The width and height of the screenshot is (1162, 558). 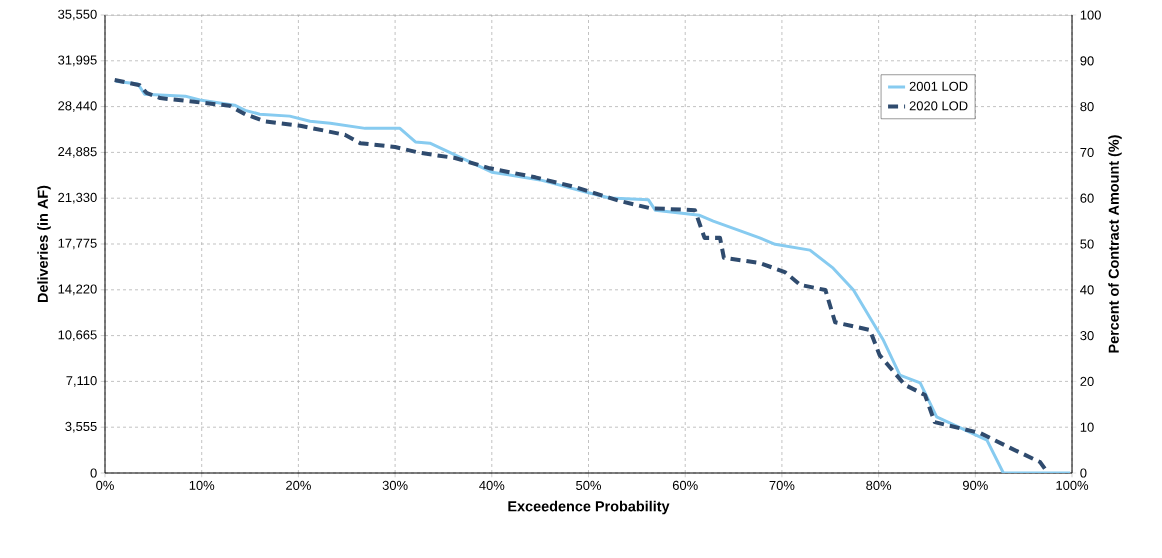 I want to click on y2-tick-label: 100, so click(x=1090, y=15).